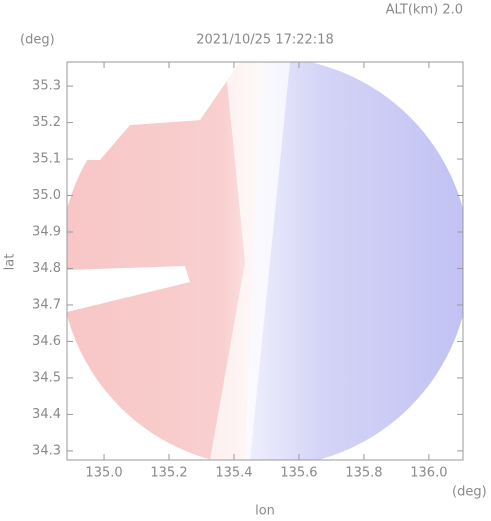 Image resolution: width=491 pixels, height=521 pixels. Describe the element at coordinates (46, 450) in the screenshot. I see `y-tick-label: 34.3` at that location.